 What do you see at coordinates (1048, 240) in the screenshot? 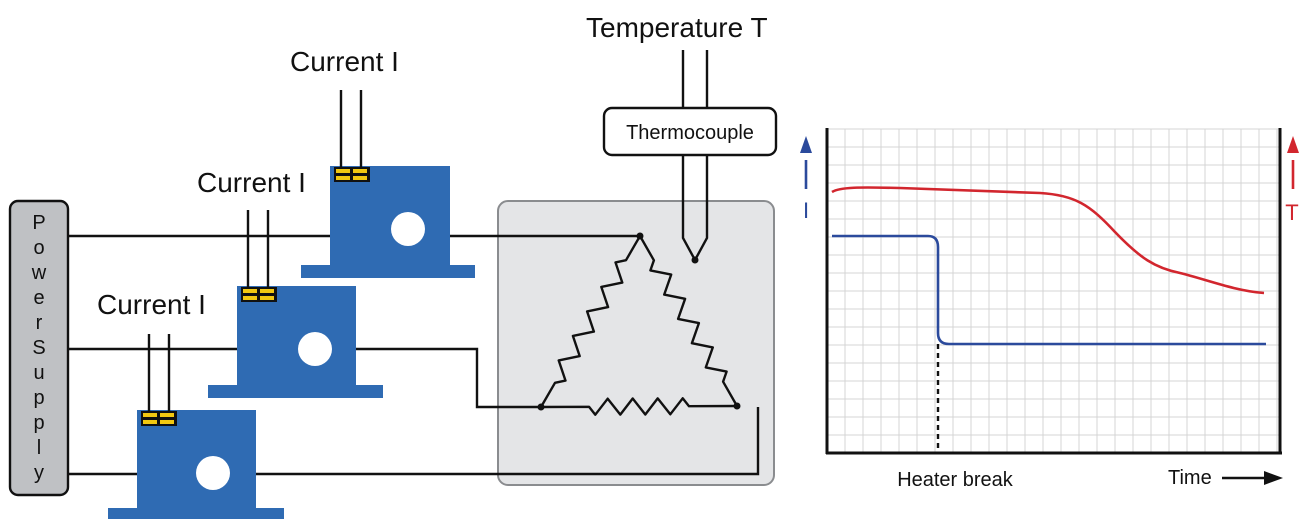
I see `temperature-series` at bounding box center [1048, 240].